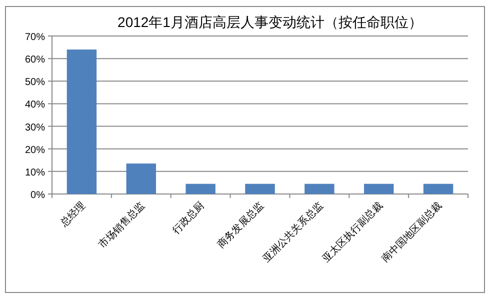 This screenshot has width=490, height=298. I want to click on y-tick-label: 50%, so click(35, 82).